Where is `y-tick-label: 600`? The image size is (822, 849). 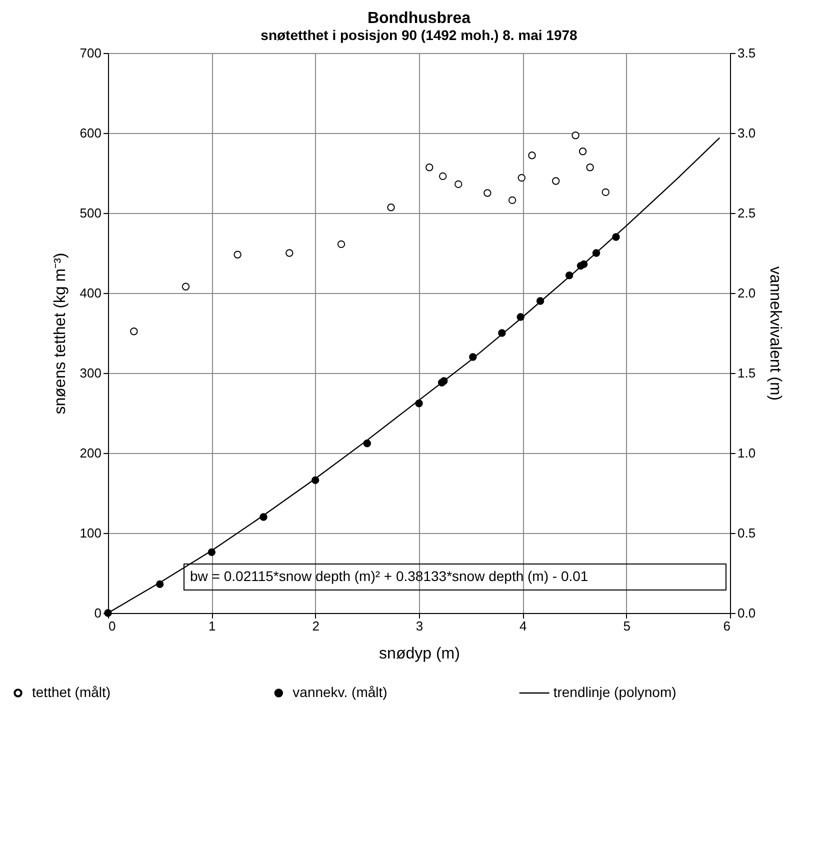 y-tick-label: 600 is located at coordinates (91, 133).